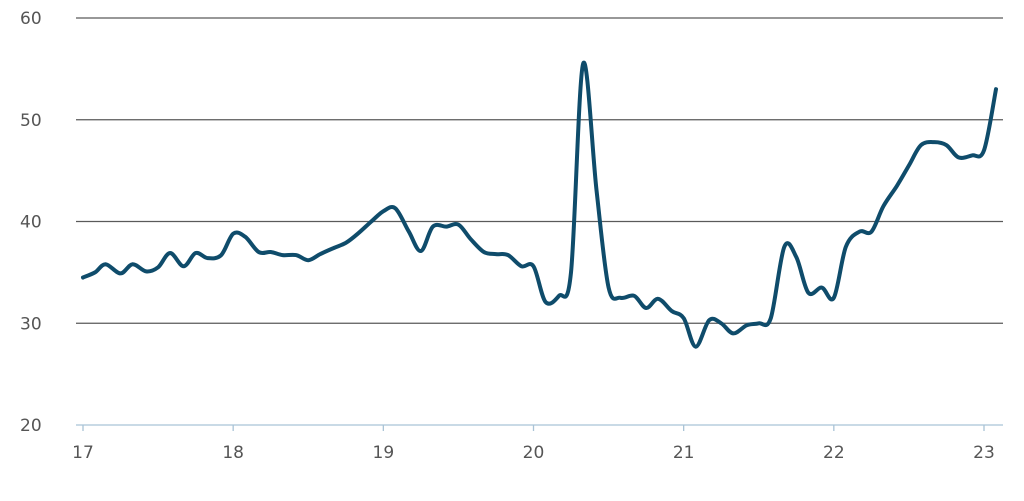 The height and width of the screenshot is (501, 1024). I want to click on y-tick-label-30: 30, so click(31, 324).